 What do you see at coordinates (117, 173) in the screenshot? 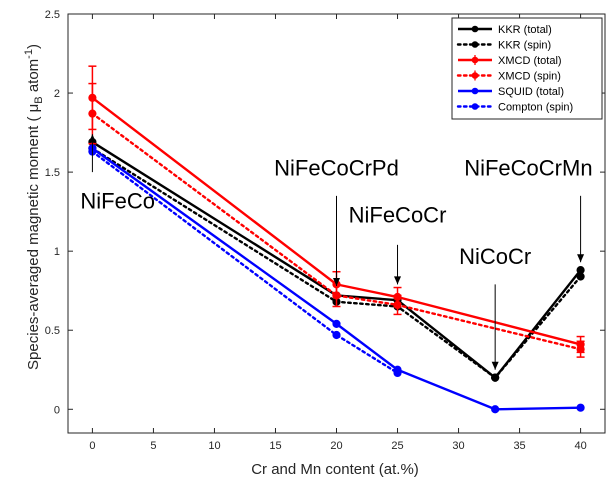
I see `annotation-nifeco: NiFeCo` at bounding box center [117, 173].